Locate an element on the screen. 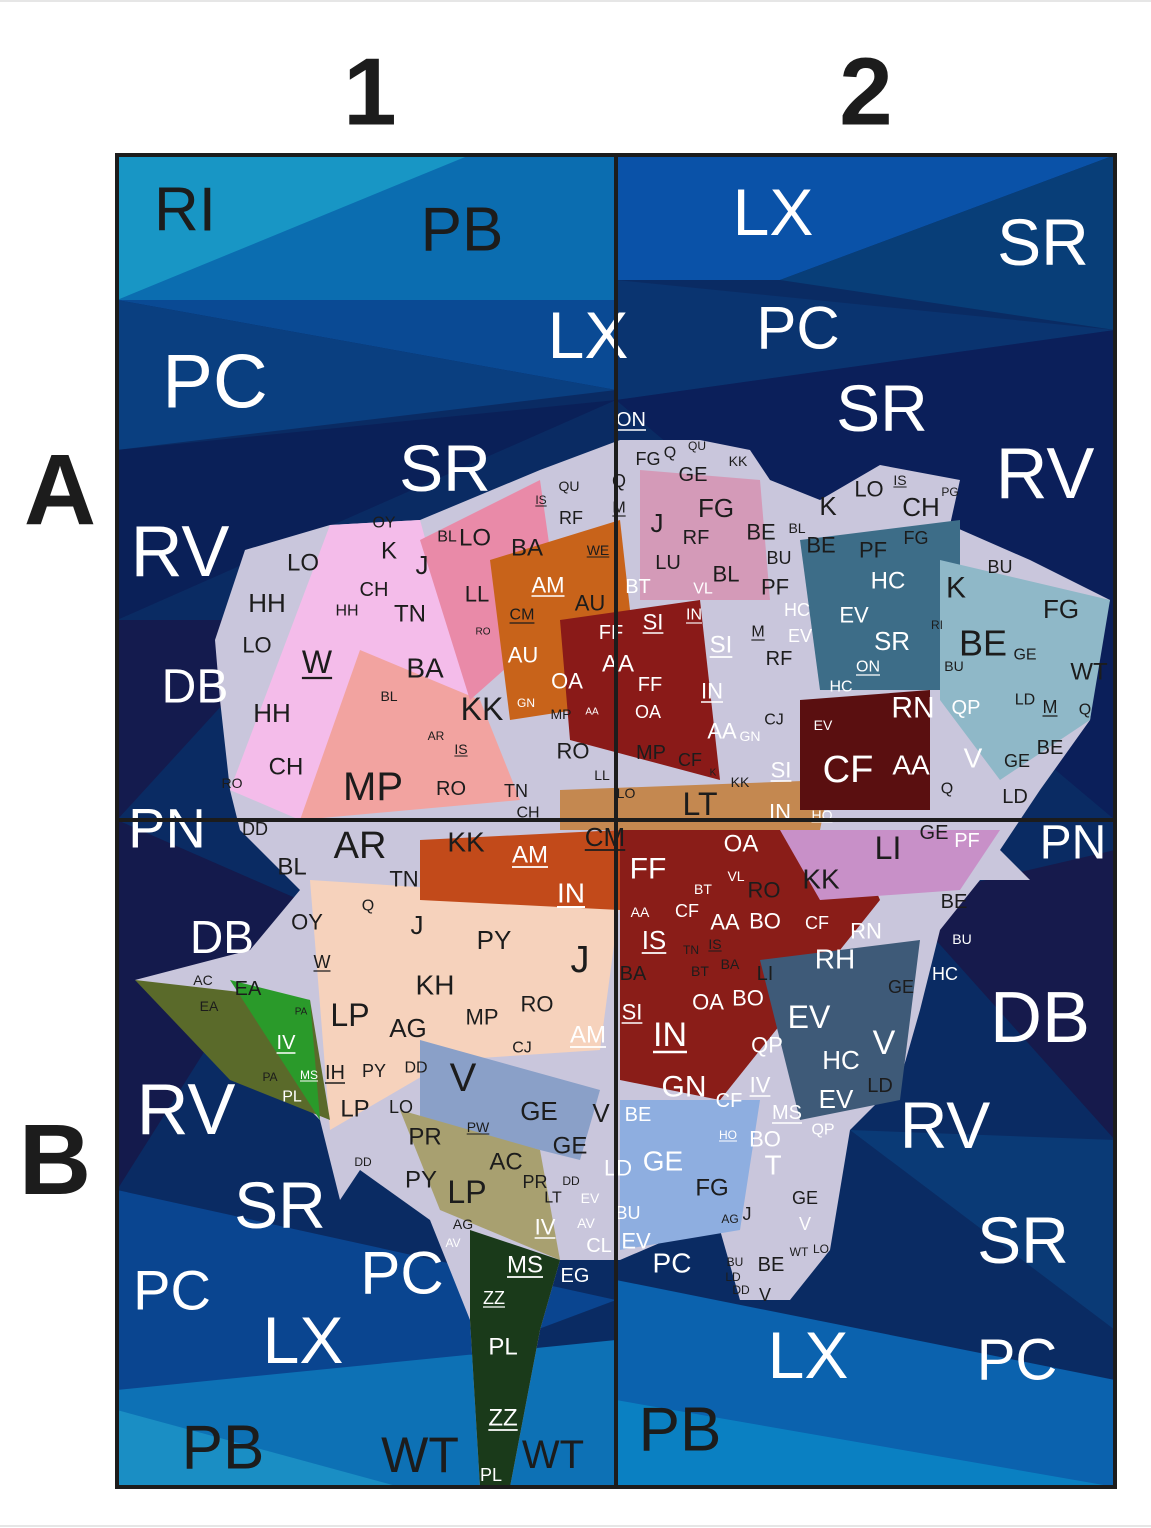  region-code: TN is located at coordinates (403, 879).